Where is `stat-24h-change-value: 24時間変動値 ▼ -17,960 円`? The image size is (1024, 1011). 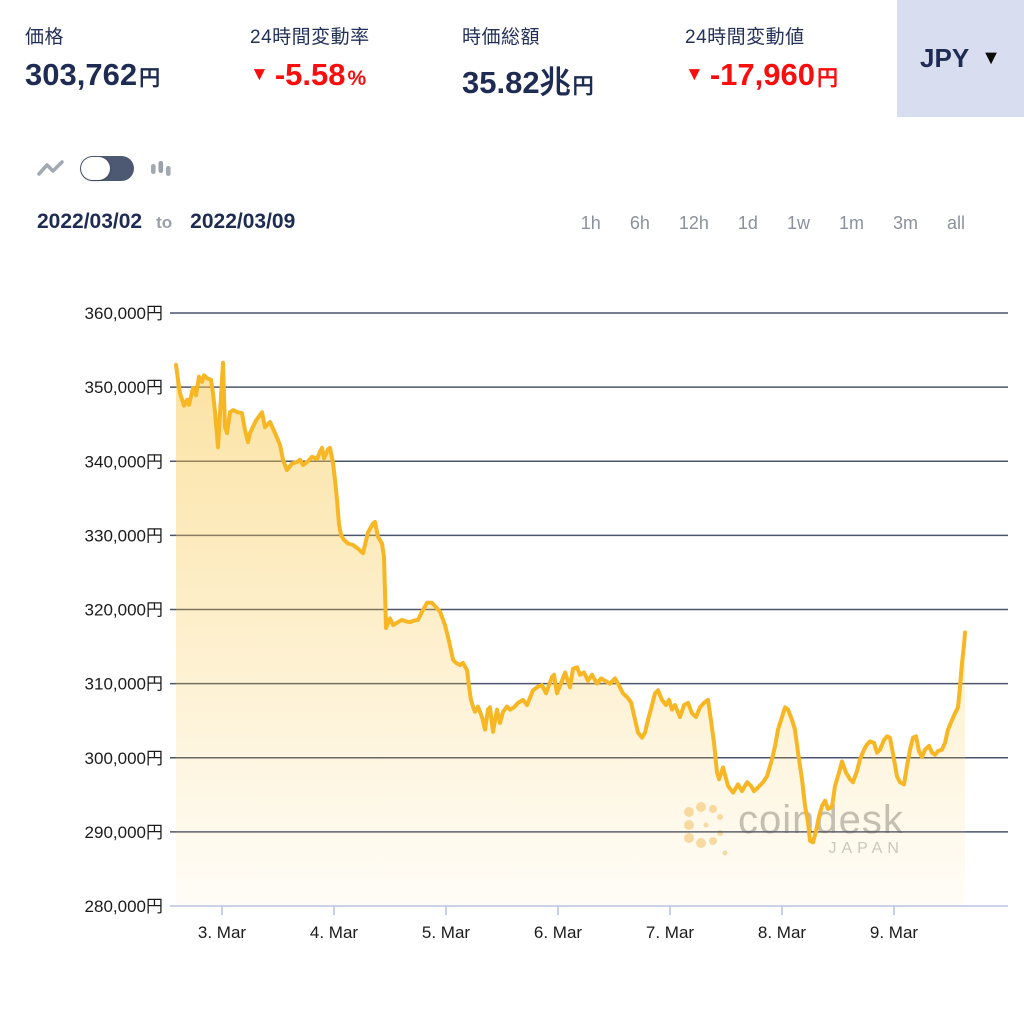
stat-24h-change-value: 24時間変動値 ▼ -17,960 円 is located at coordinates (761, 57).